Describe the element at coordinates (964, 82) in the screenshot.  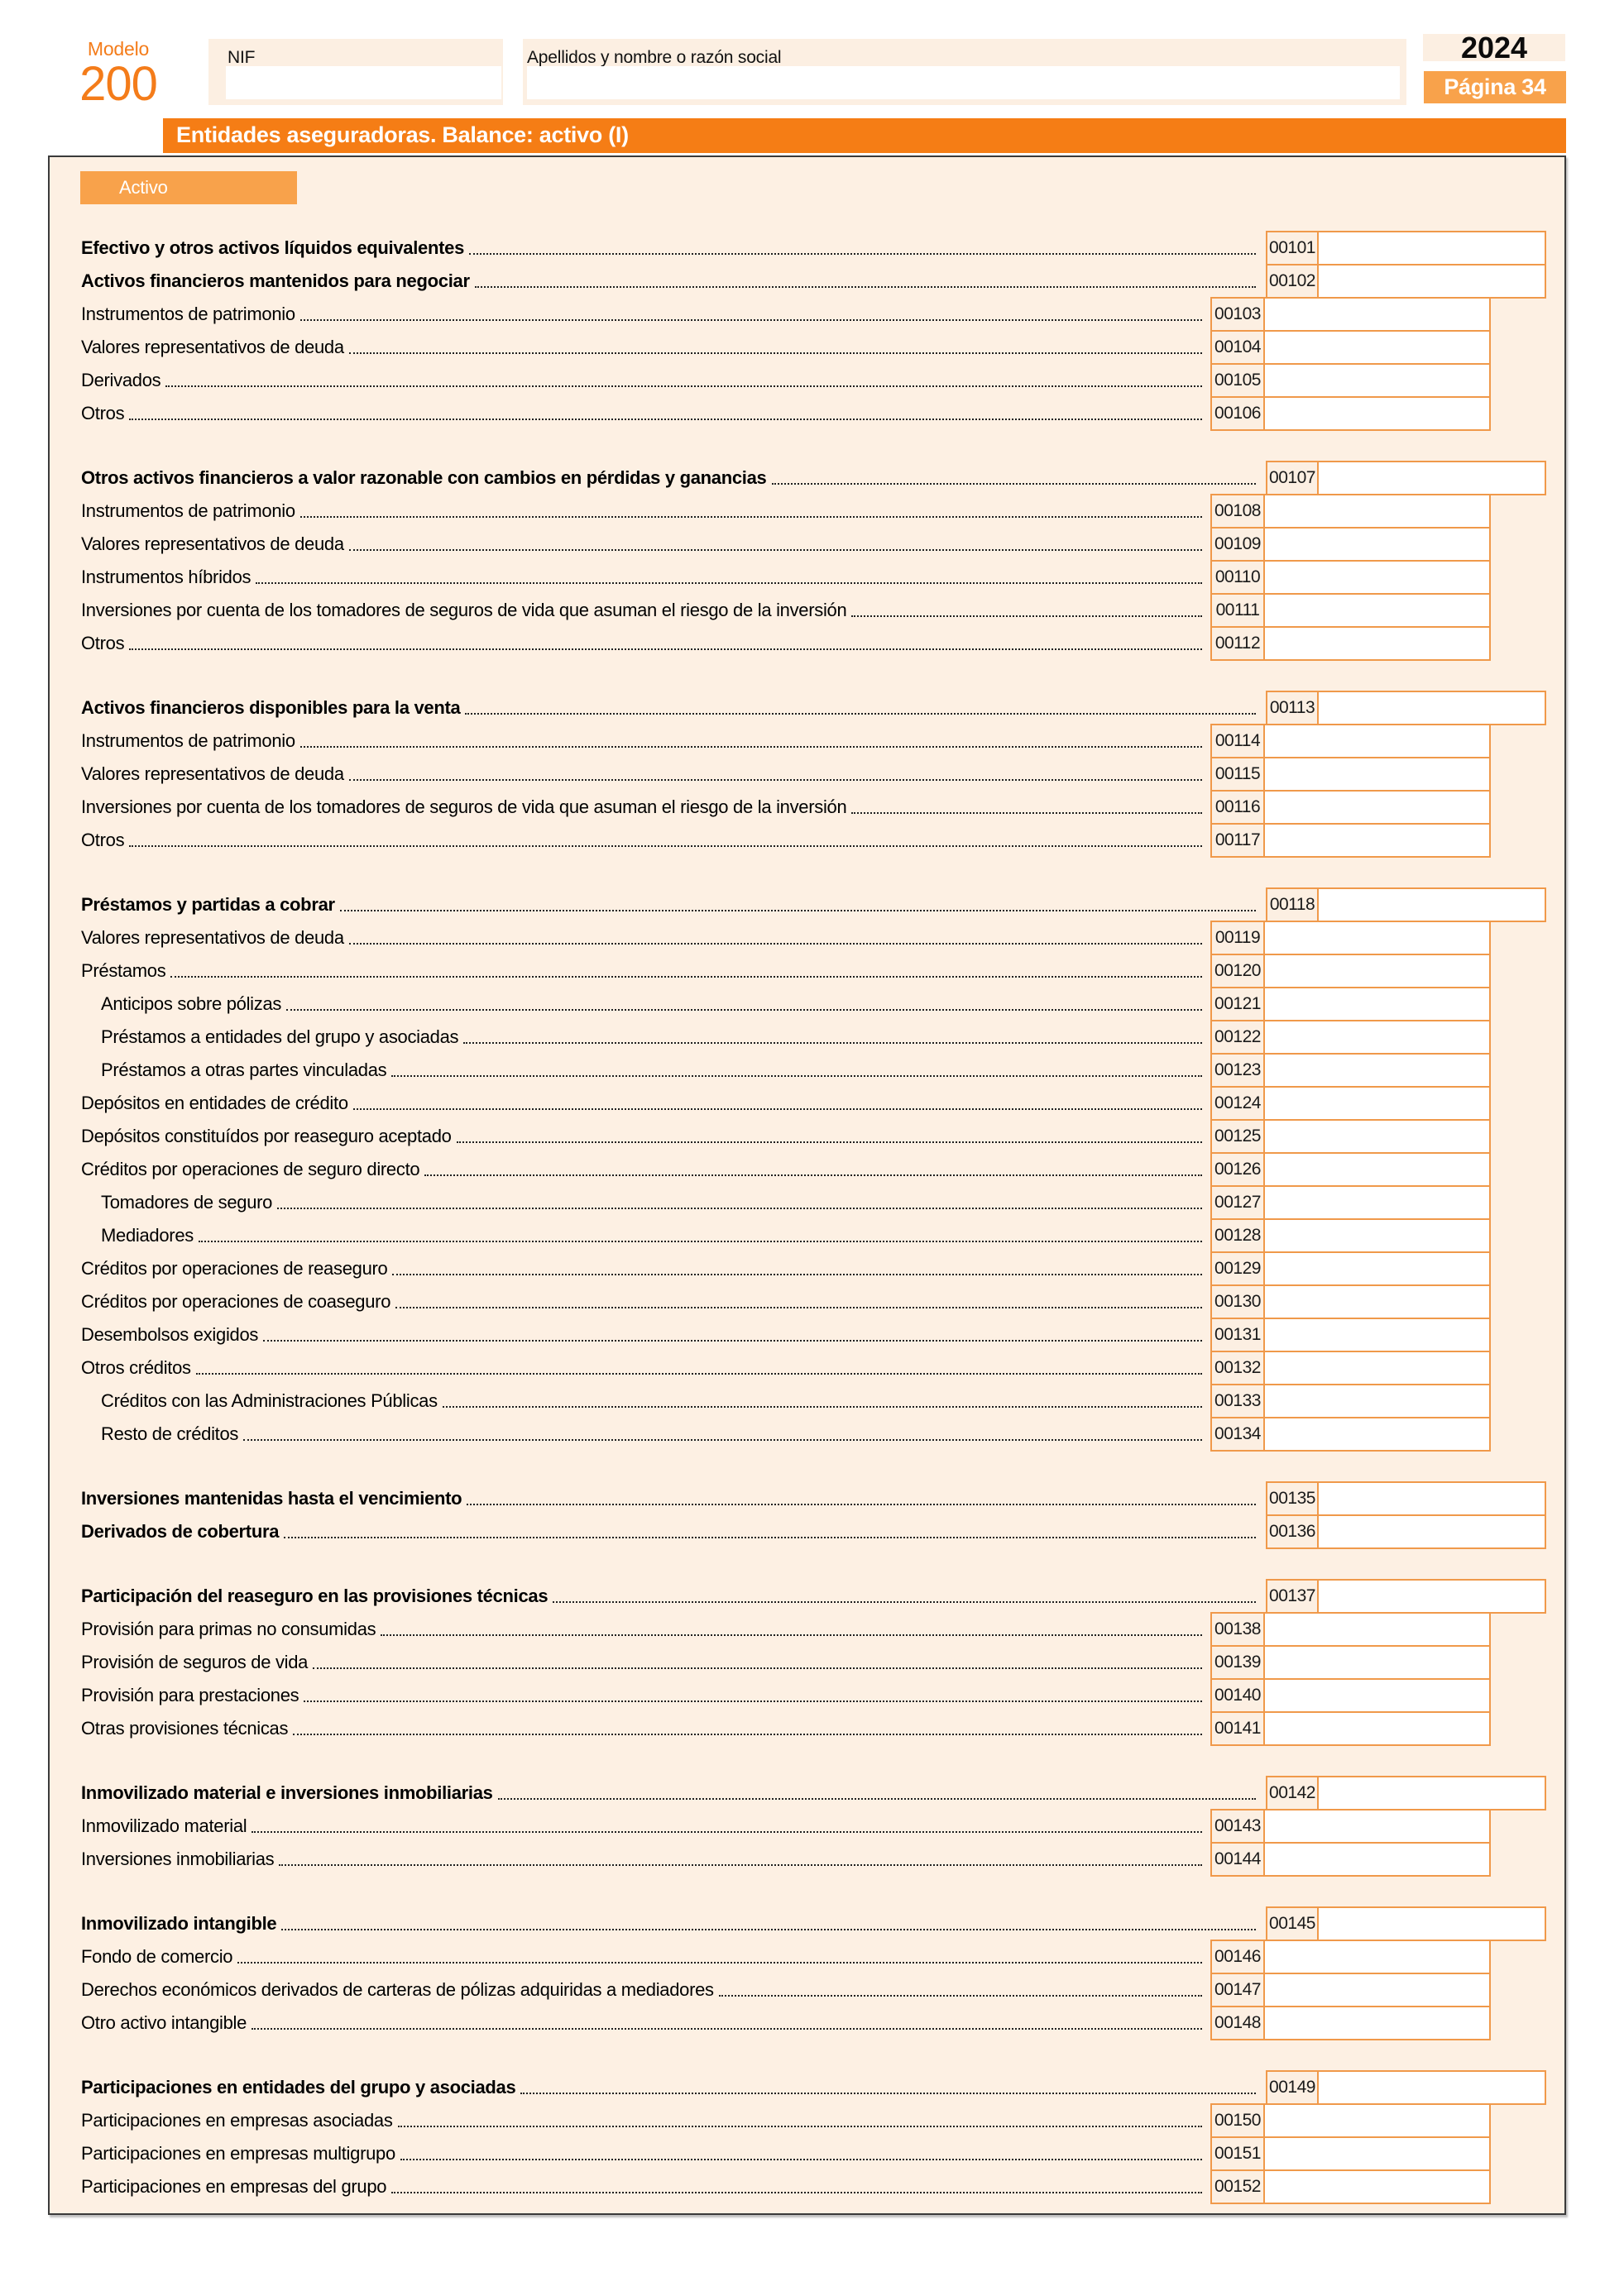
I see `apellidos-input` at that location.